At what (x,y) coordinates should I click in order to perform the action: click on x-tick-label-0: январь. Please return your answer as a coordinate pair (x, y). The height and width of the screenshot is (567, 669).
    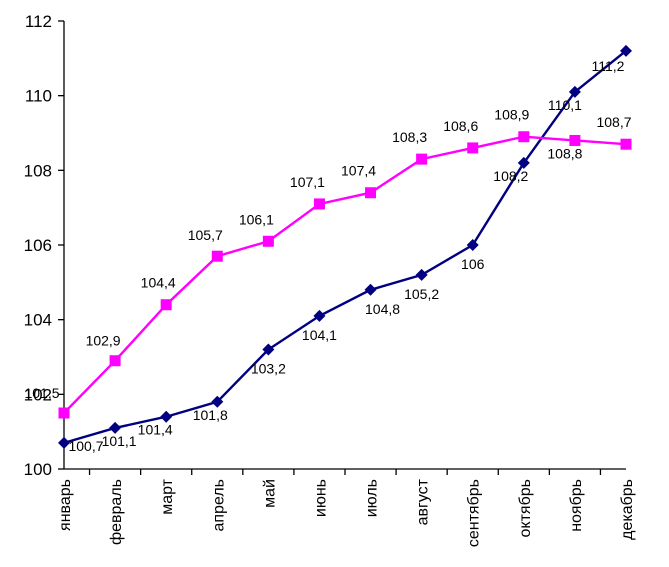
    Looking at the image, I should click on (65, 505).